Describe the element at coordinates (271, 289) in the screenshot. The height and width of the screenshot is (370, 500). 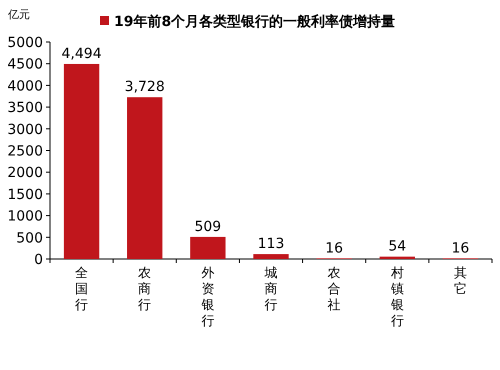
I see `x-tick-label: 城商行` at that location.